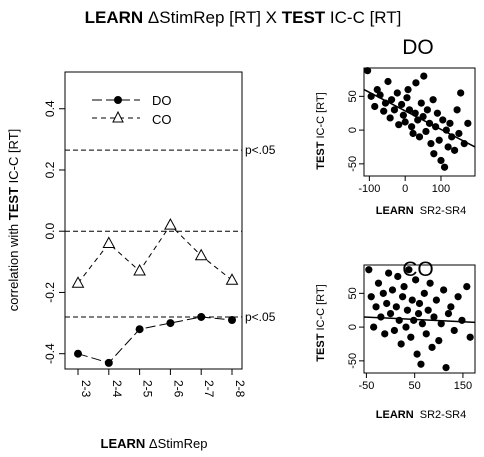  I want to click on co-x-label: LEARN SR2-SR4, so click(421, 415).